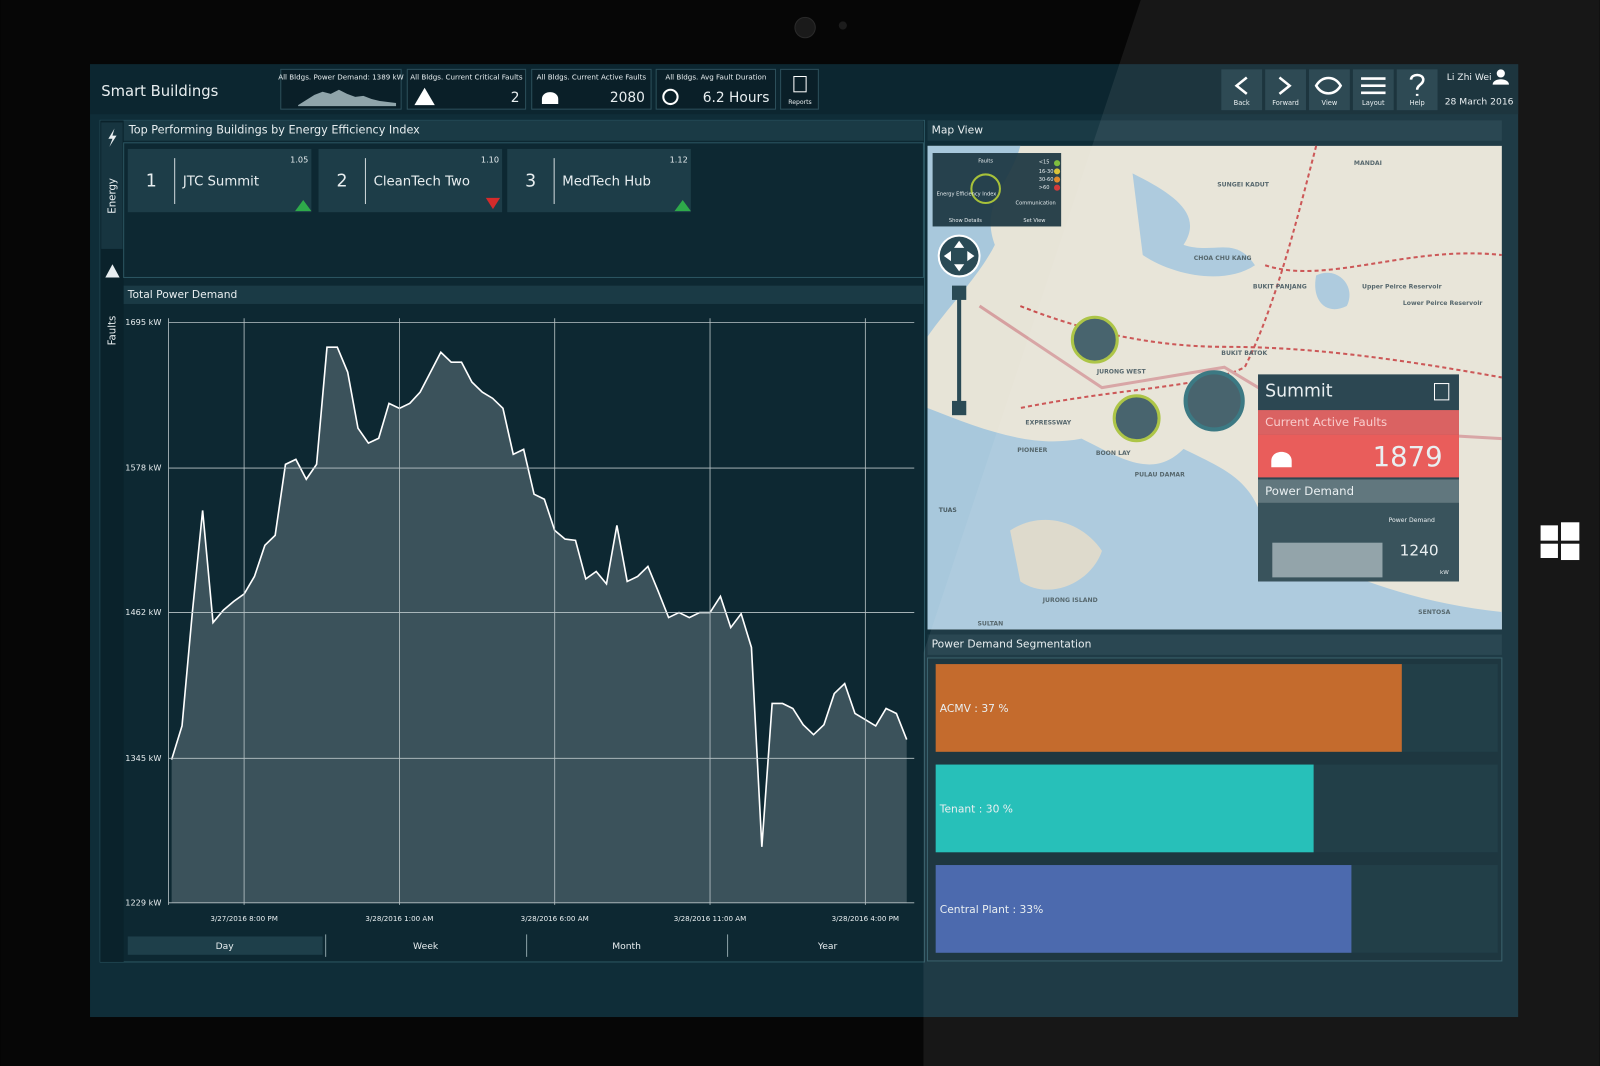 This screenshot has width=1600, height=1066. Describe the element at coordinates (990, 623) in the screenshot. I see `place-label: SULTAN` at that location.